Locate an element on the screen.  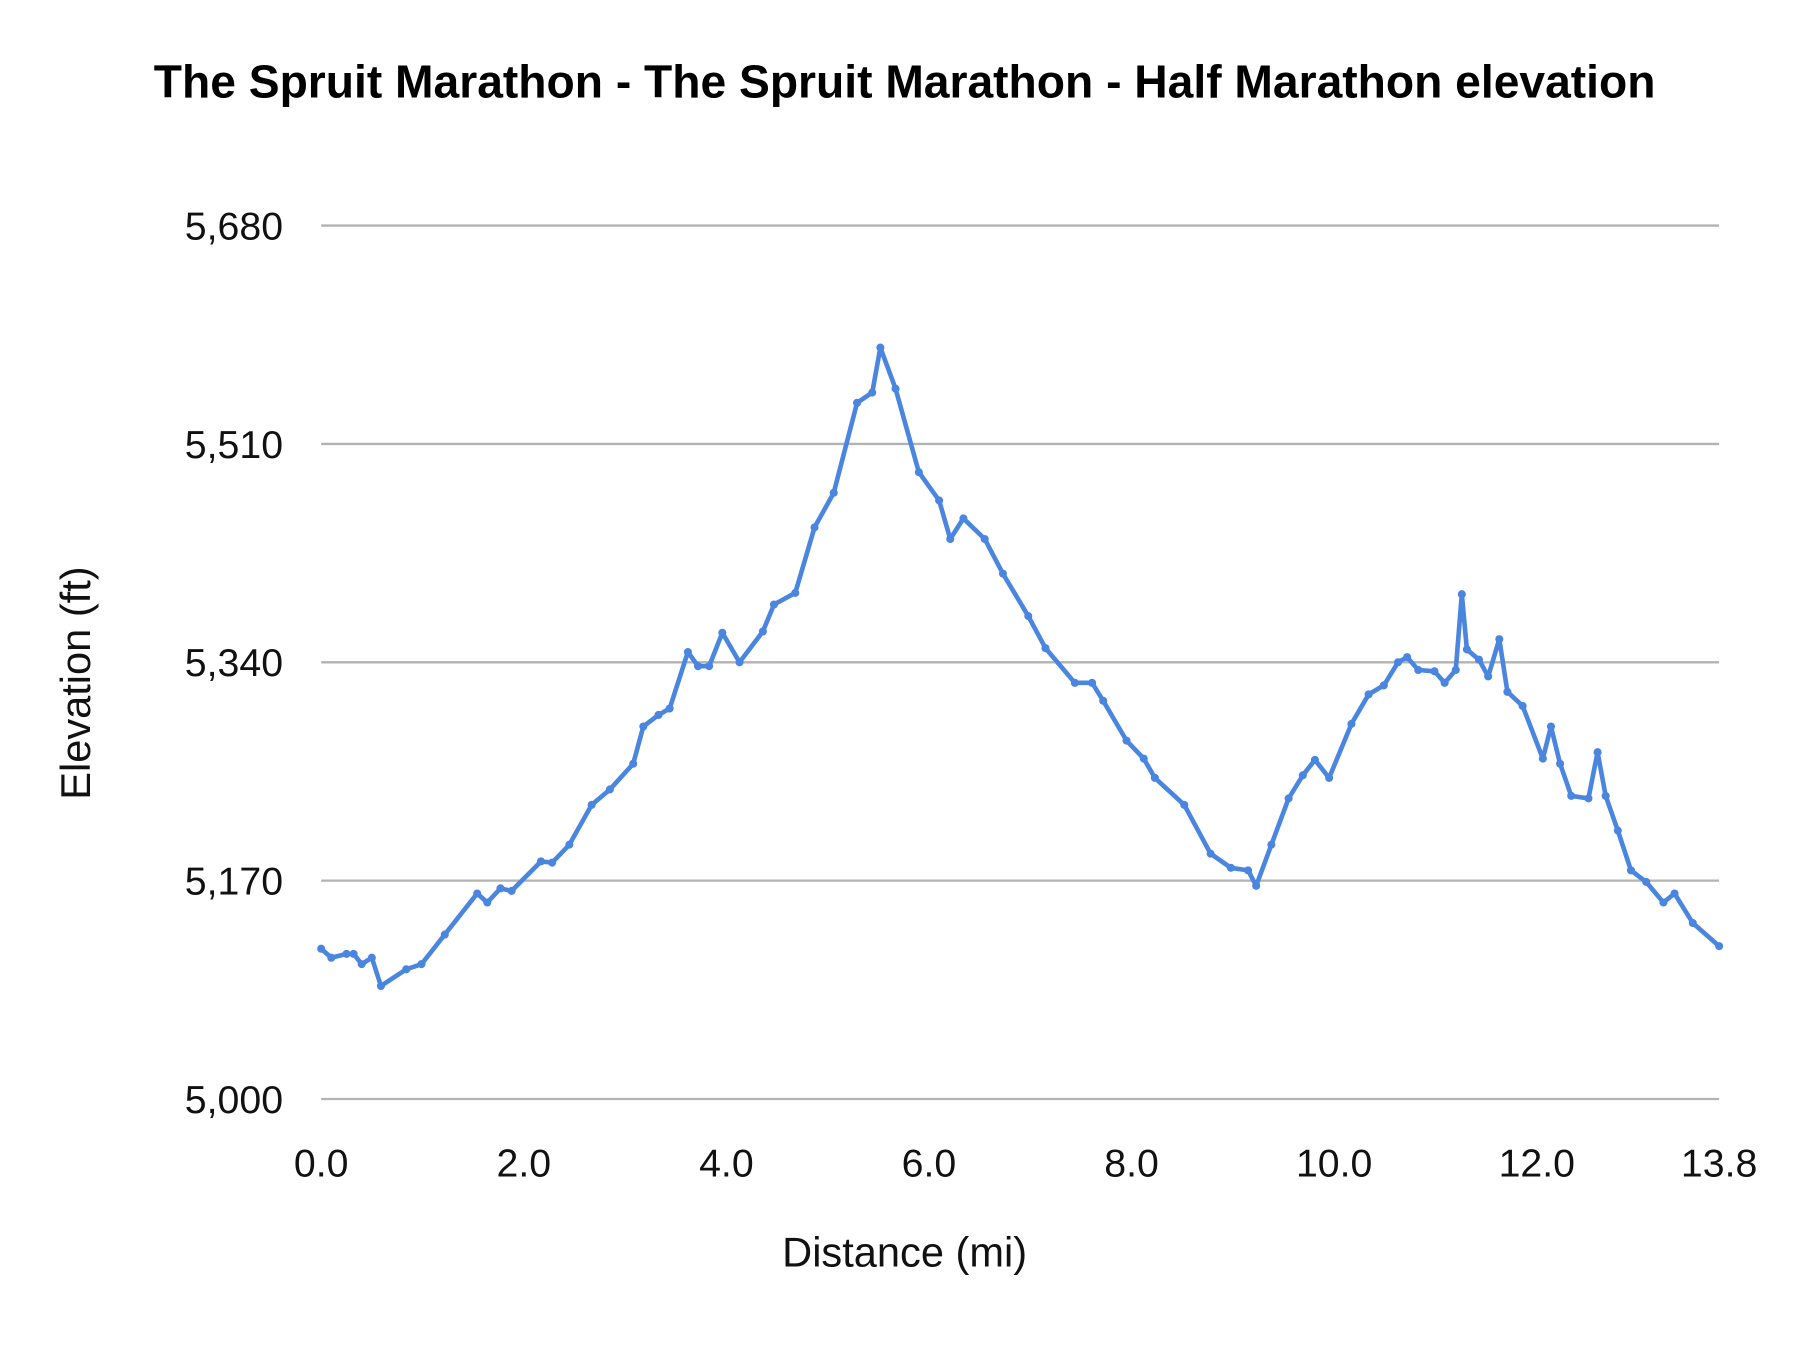
x-tick-label: 8.0 is located at coordinates (1131, 1163).